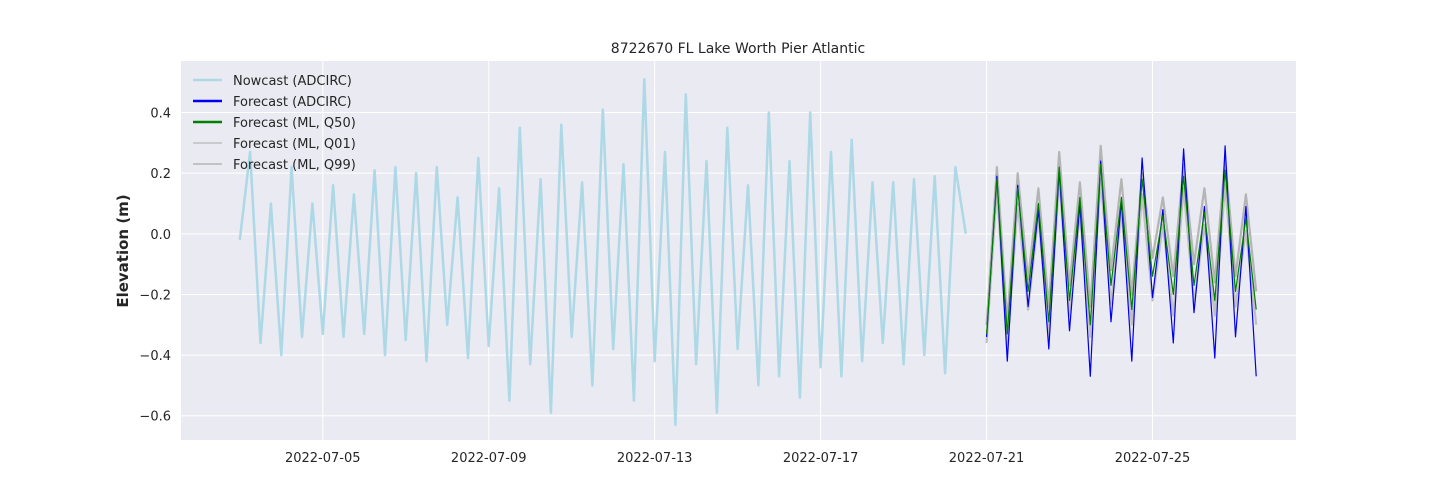 Image resolution: width=1440 pixels, height=504 pixels. I want to click on legend-item: Forecast (ML, Q99), so click(274, 165).